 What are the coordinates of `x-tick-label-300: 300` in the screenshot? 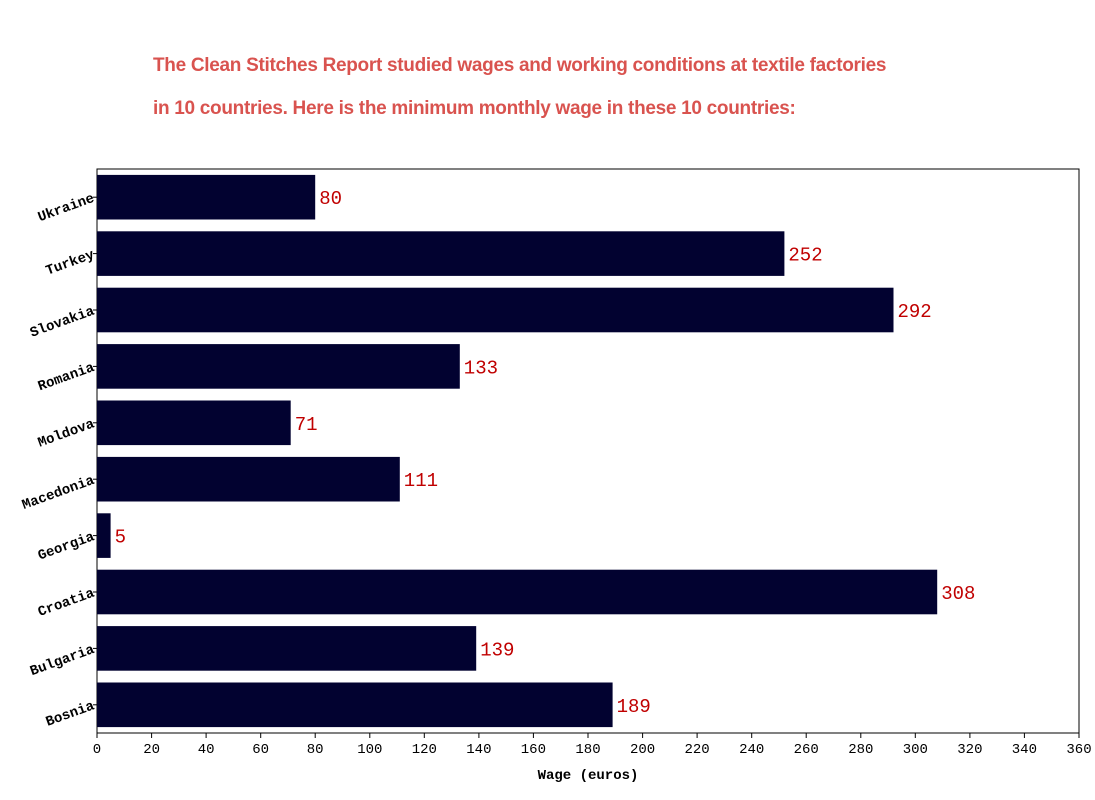 It's located at (915, 750).